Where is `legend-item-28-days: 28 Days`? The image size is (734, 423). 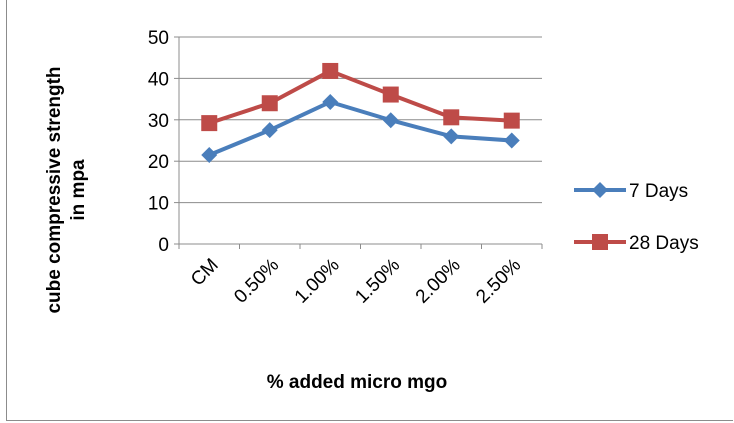 legend-item-28-days: 28 Days is located at coordinates (636, 243).